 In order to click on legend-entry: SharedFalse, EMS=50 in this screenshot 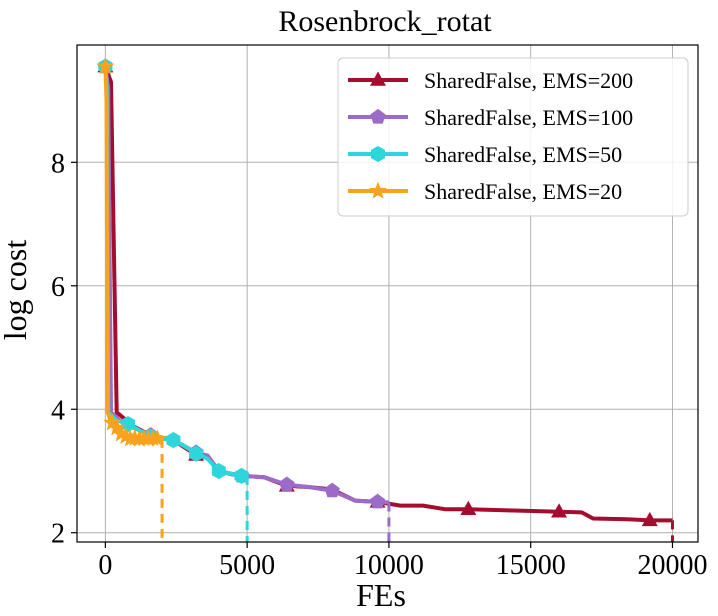, I will do `click(485, 154)`.